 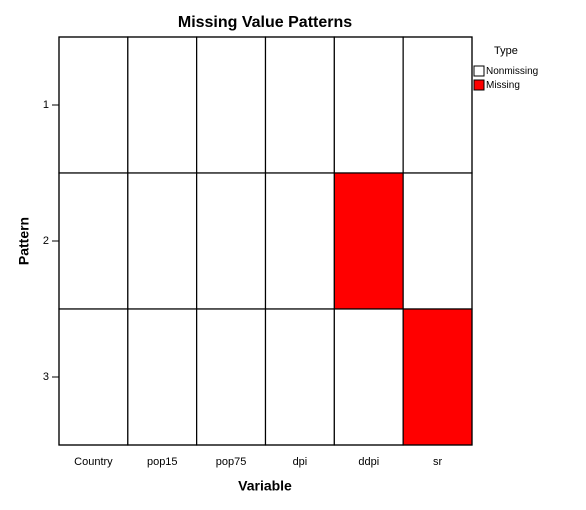 I want to click on x-tick-label: Country, so click(x=93, y=462).